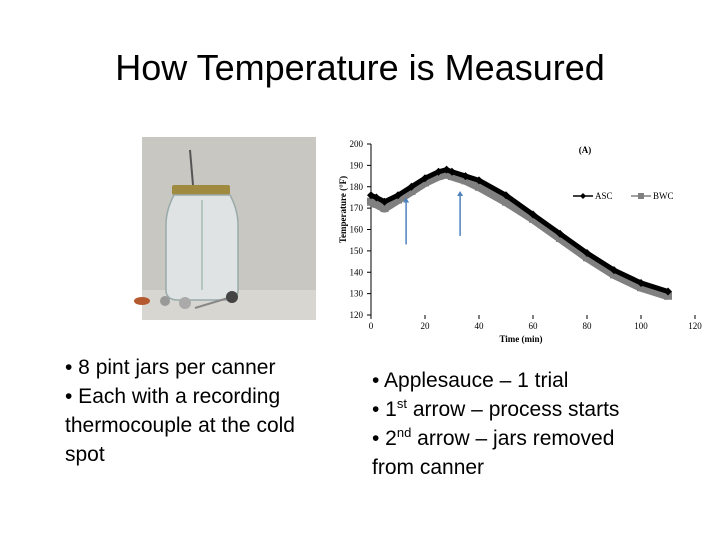 The width and height of the screenshot is (720, 540). I want to click on bullet-line: from canner, so click(428, 467).